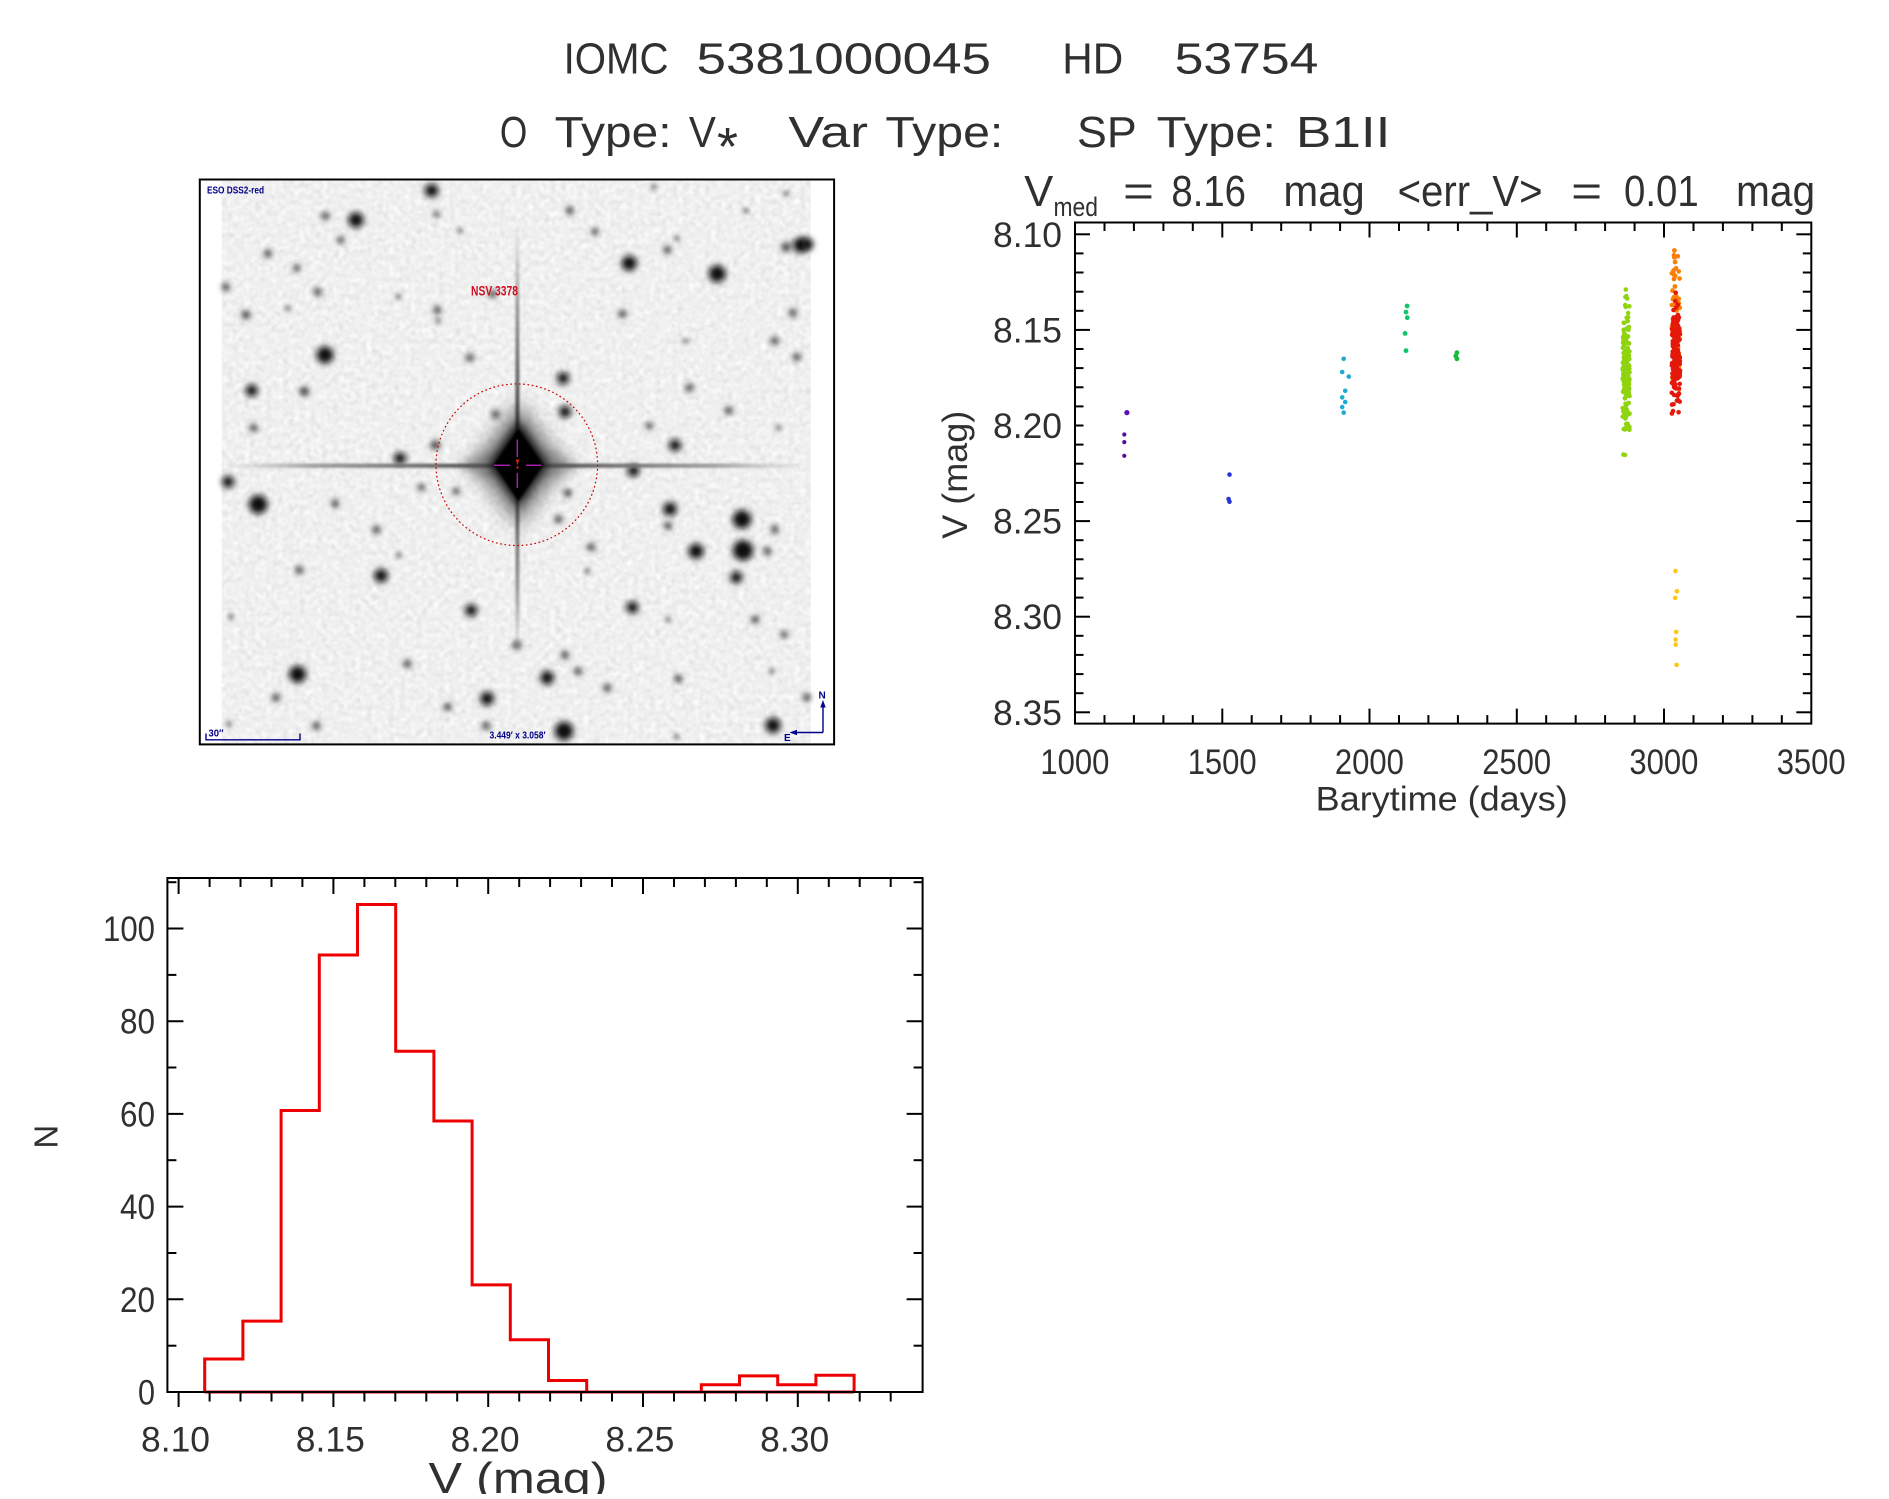  What do you see at coordinates (137, 1022) in the screenshot?
I see `svg-text: 80` at bounding box center [137, 1022].